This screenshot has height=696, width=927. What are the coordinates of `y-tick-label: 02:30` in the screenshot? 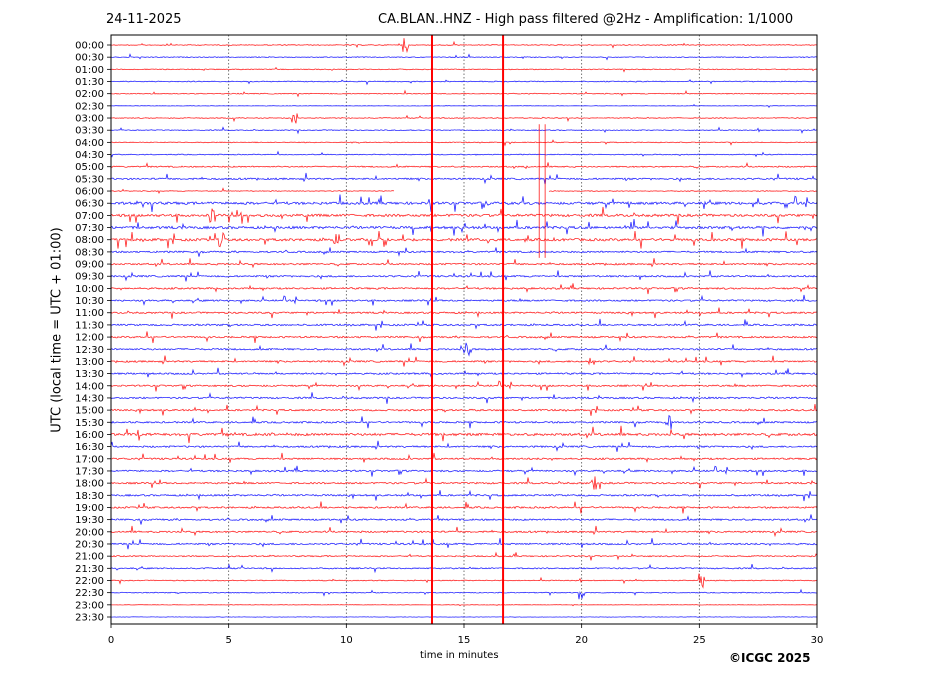 It's located at (89, 106).